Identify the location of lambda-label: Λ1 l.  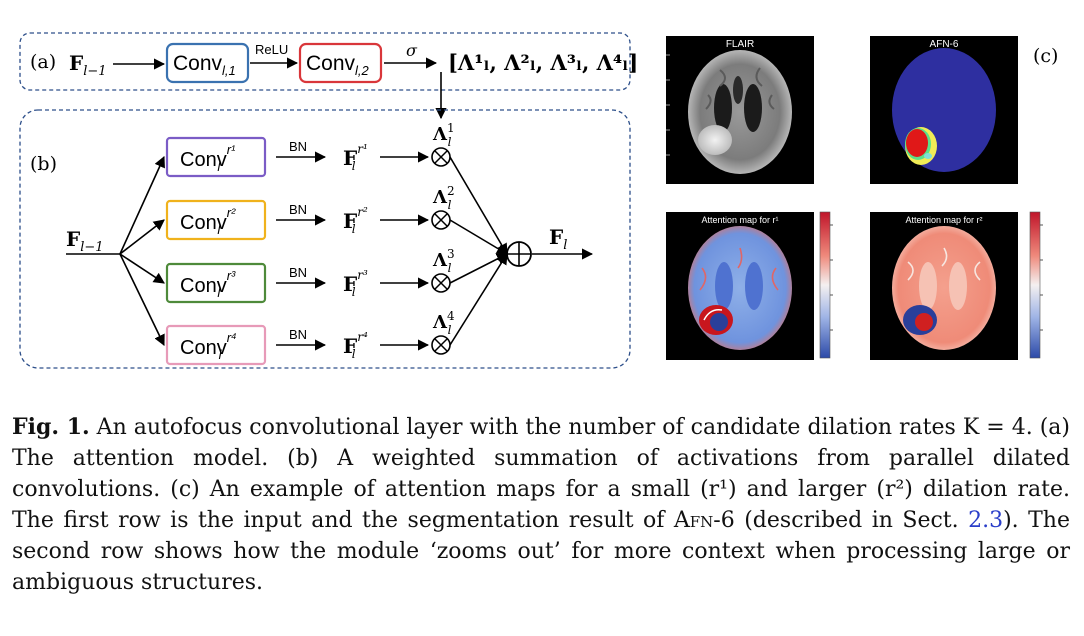
(443, 135).